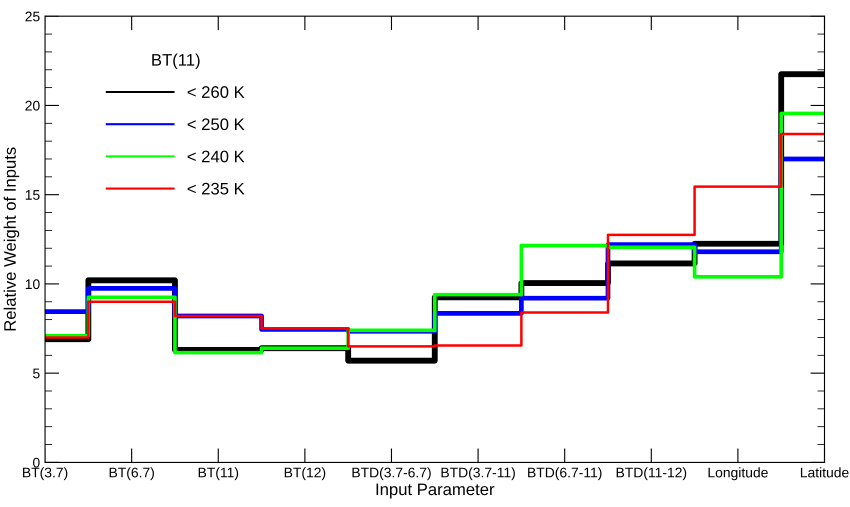 The width and height of the screenshot is (850, 507). I want to click on x-tick-label: BTD(3.7-6.7), so click(391, 473).